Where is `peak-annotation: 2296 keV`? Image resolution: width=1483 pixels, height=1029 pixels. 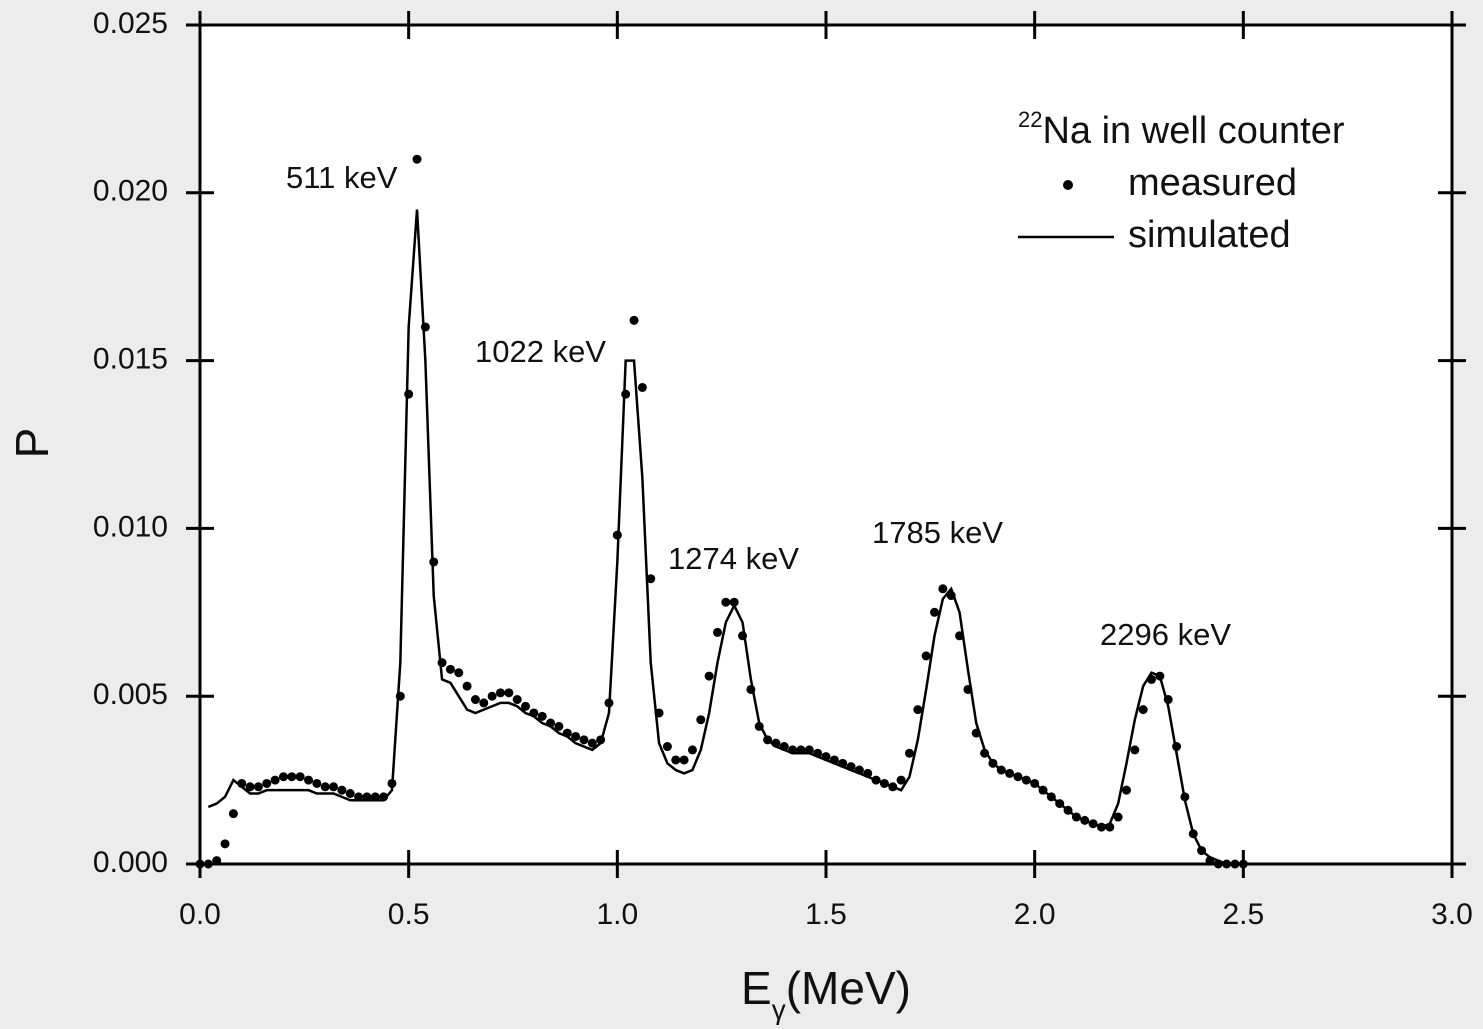 peak-annotation: 2296 keV is located at coordinates (1165, 634).